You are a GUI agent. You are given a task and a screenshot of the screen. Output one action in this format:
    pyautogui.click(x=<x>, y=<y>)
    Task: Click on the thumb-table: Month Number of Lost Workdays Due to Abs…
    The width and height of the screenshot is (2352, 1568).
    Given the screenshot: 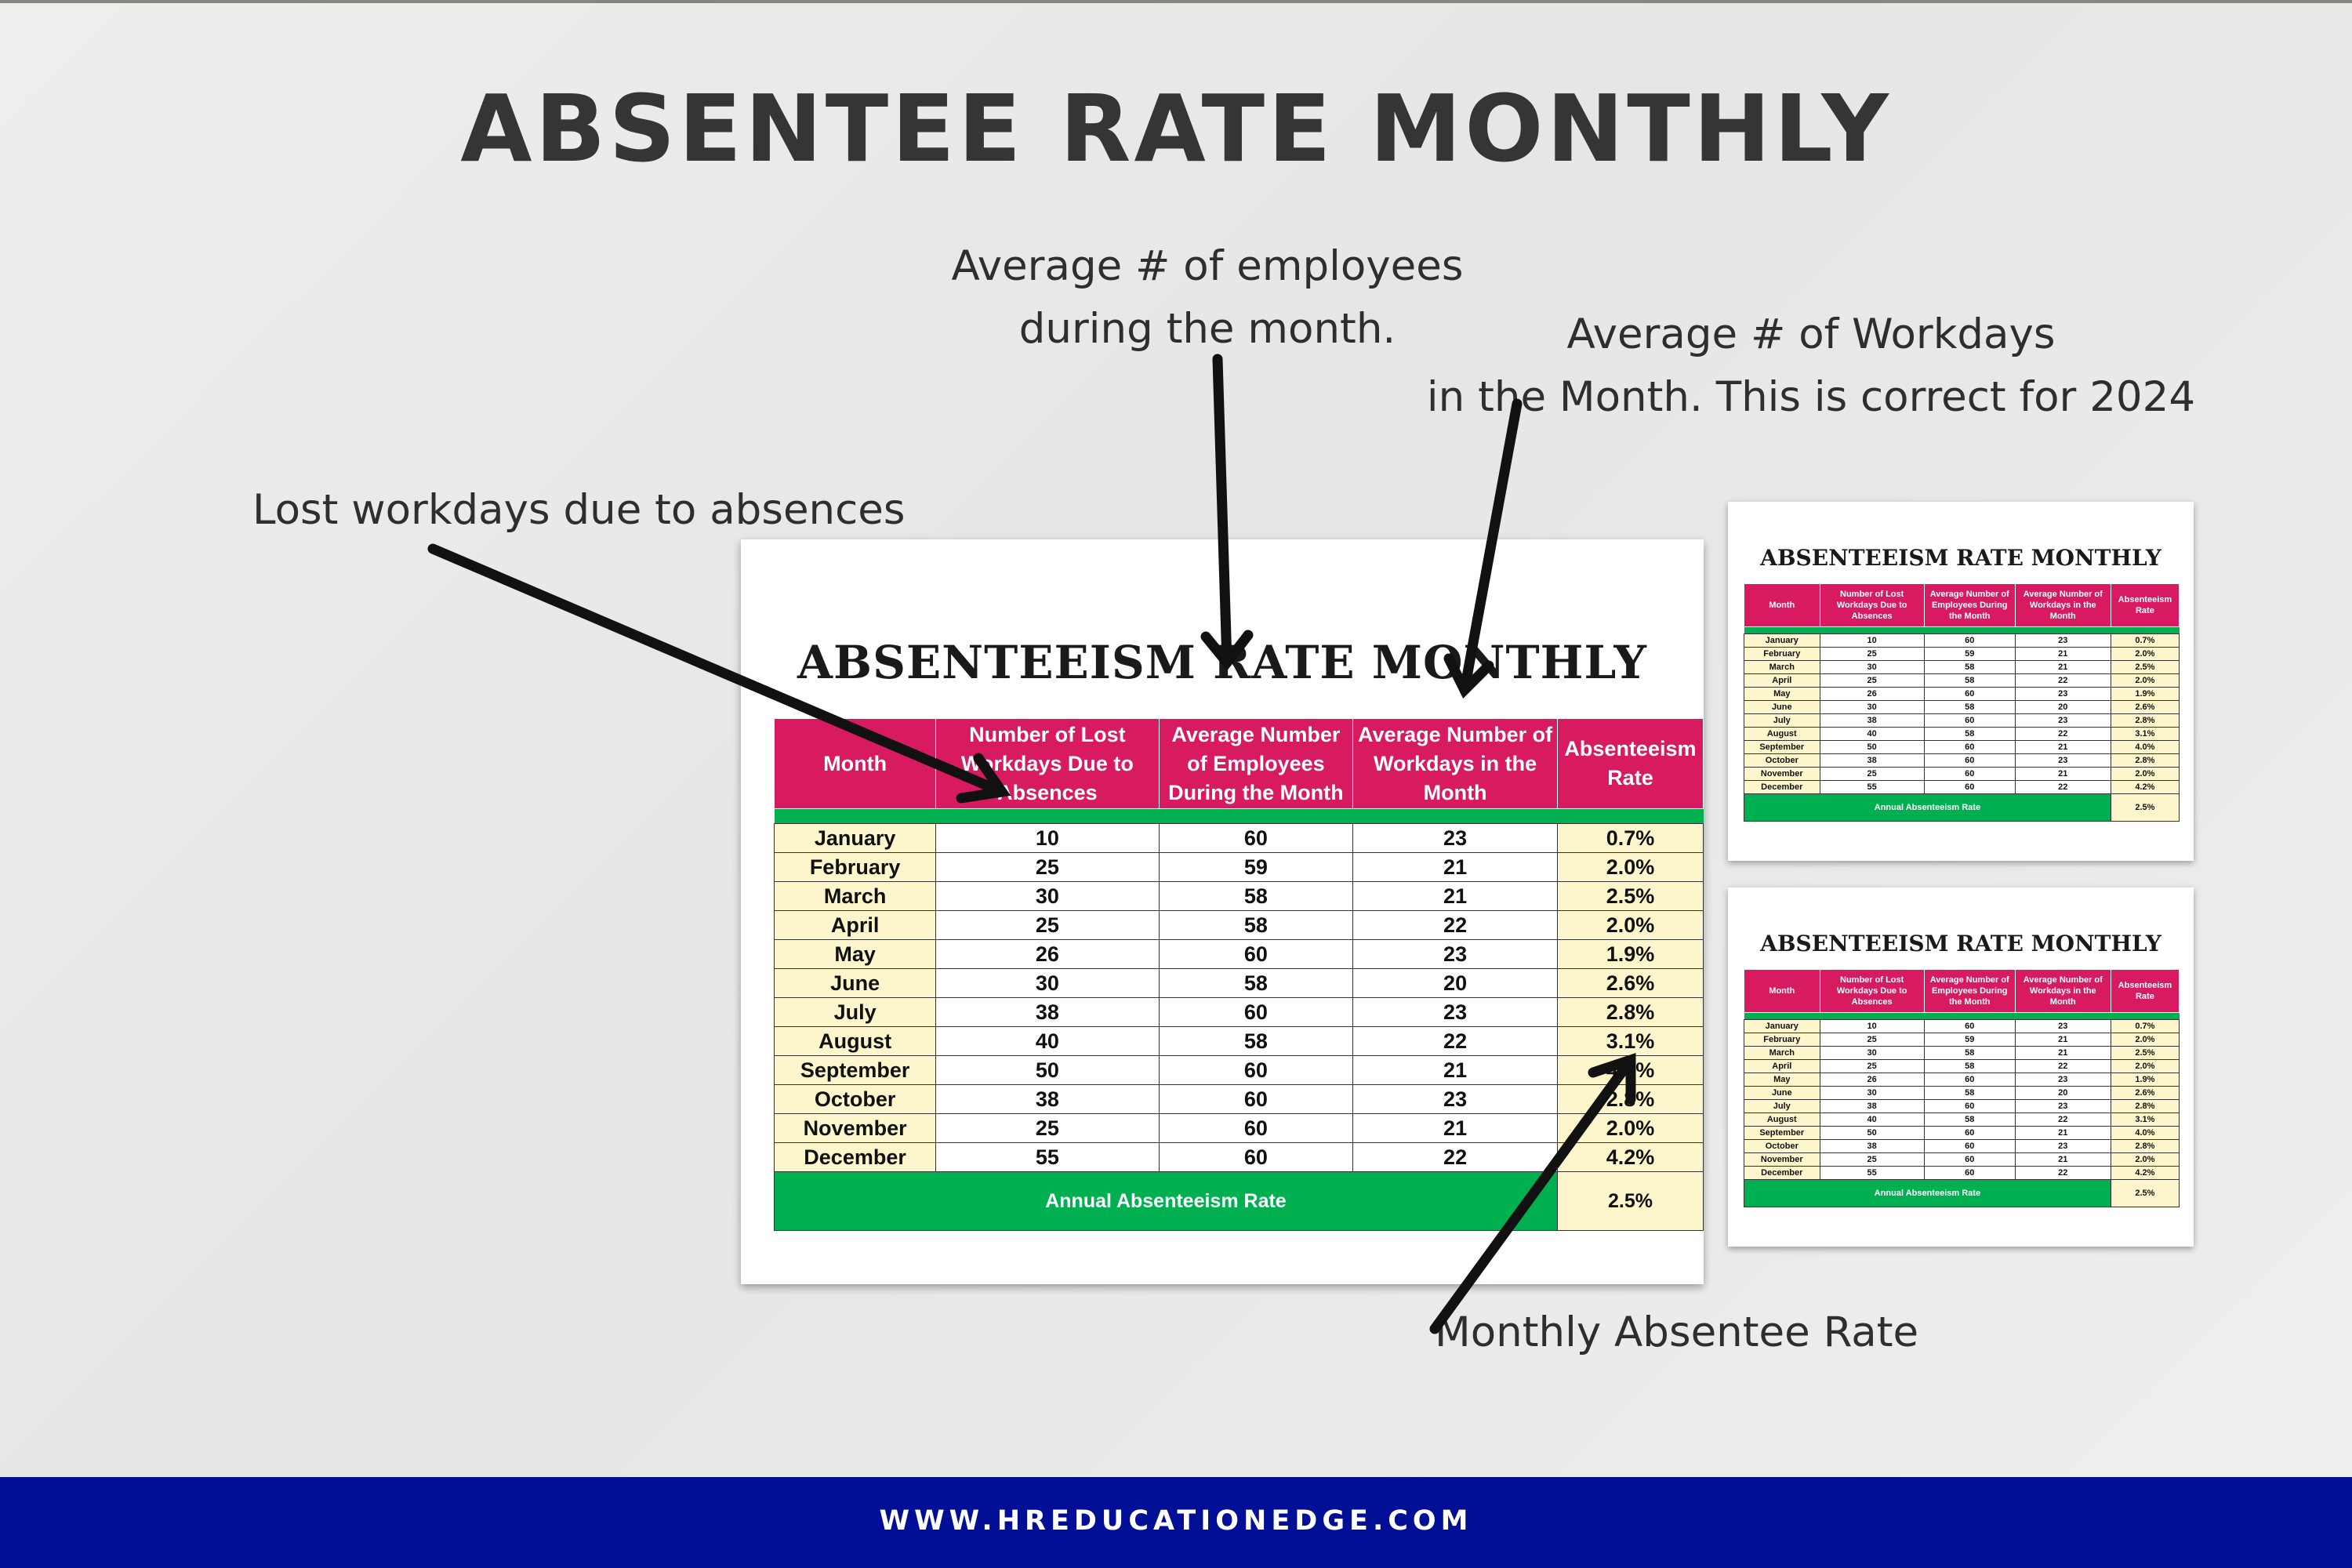 What is the action you would take?
    pyautogui.click(x=1962, y=702)
    